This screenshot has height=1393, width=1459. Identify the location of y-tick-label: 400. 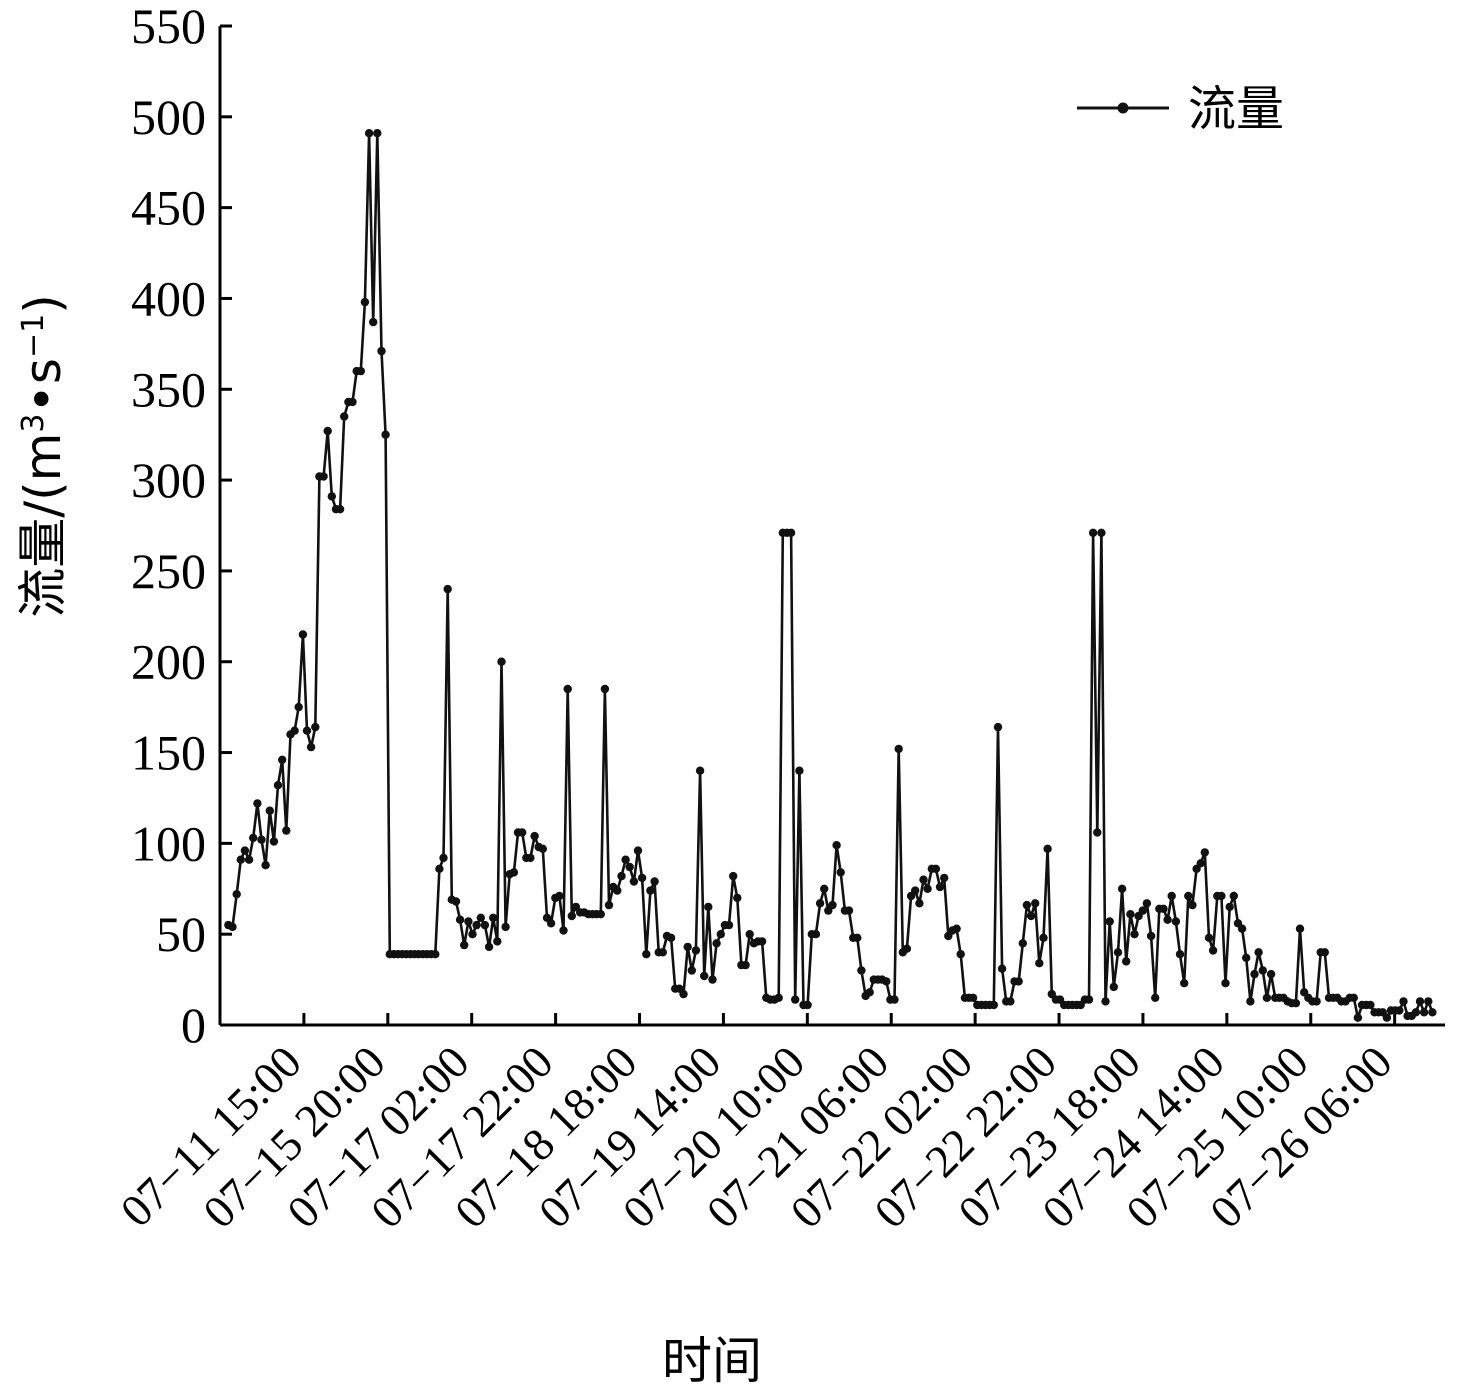
(168, 298).